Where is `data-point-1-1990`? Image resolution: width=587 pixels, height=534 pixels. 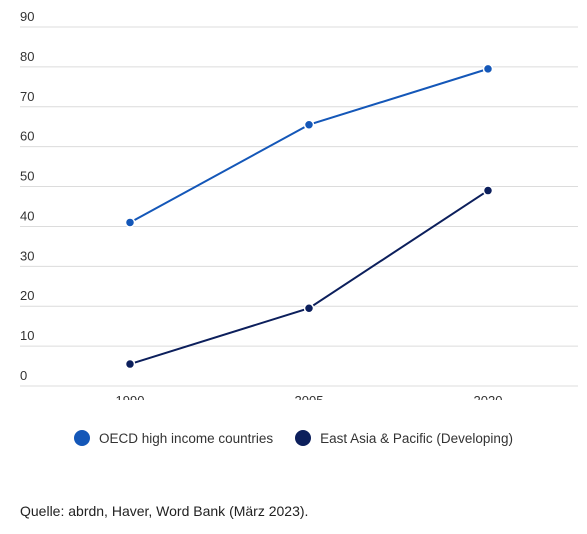
data-point-1-1990 is located at coordinates (130, 364).